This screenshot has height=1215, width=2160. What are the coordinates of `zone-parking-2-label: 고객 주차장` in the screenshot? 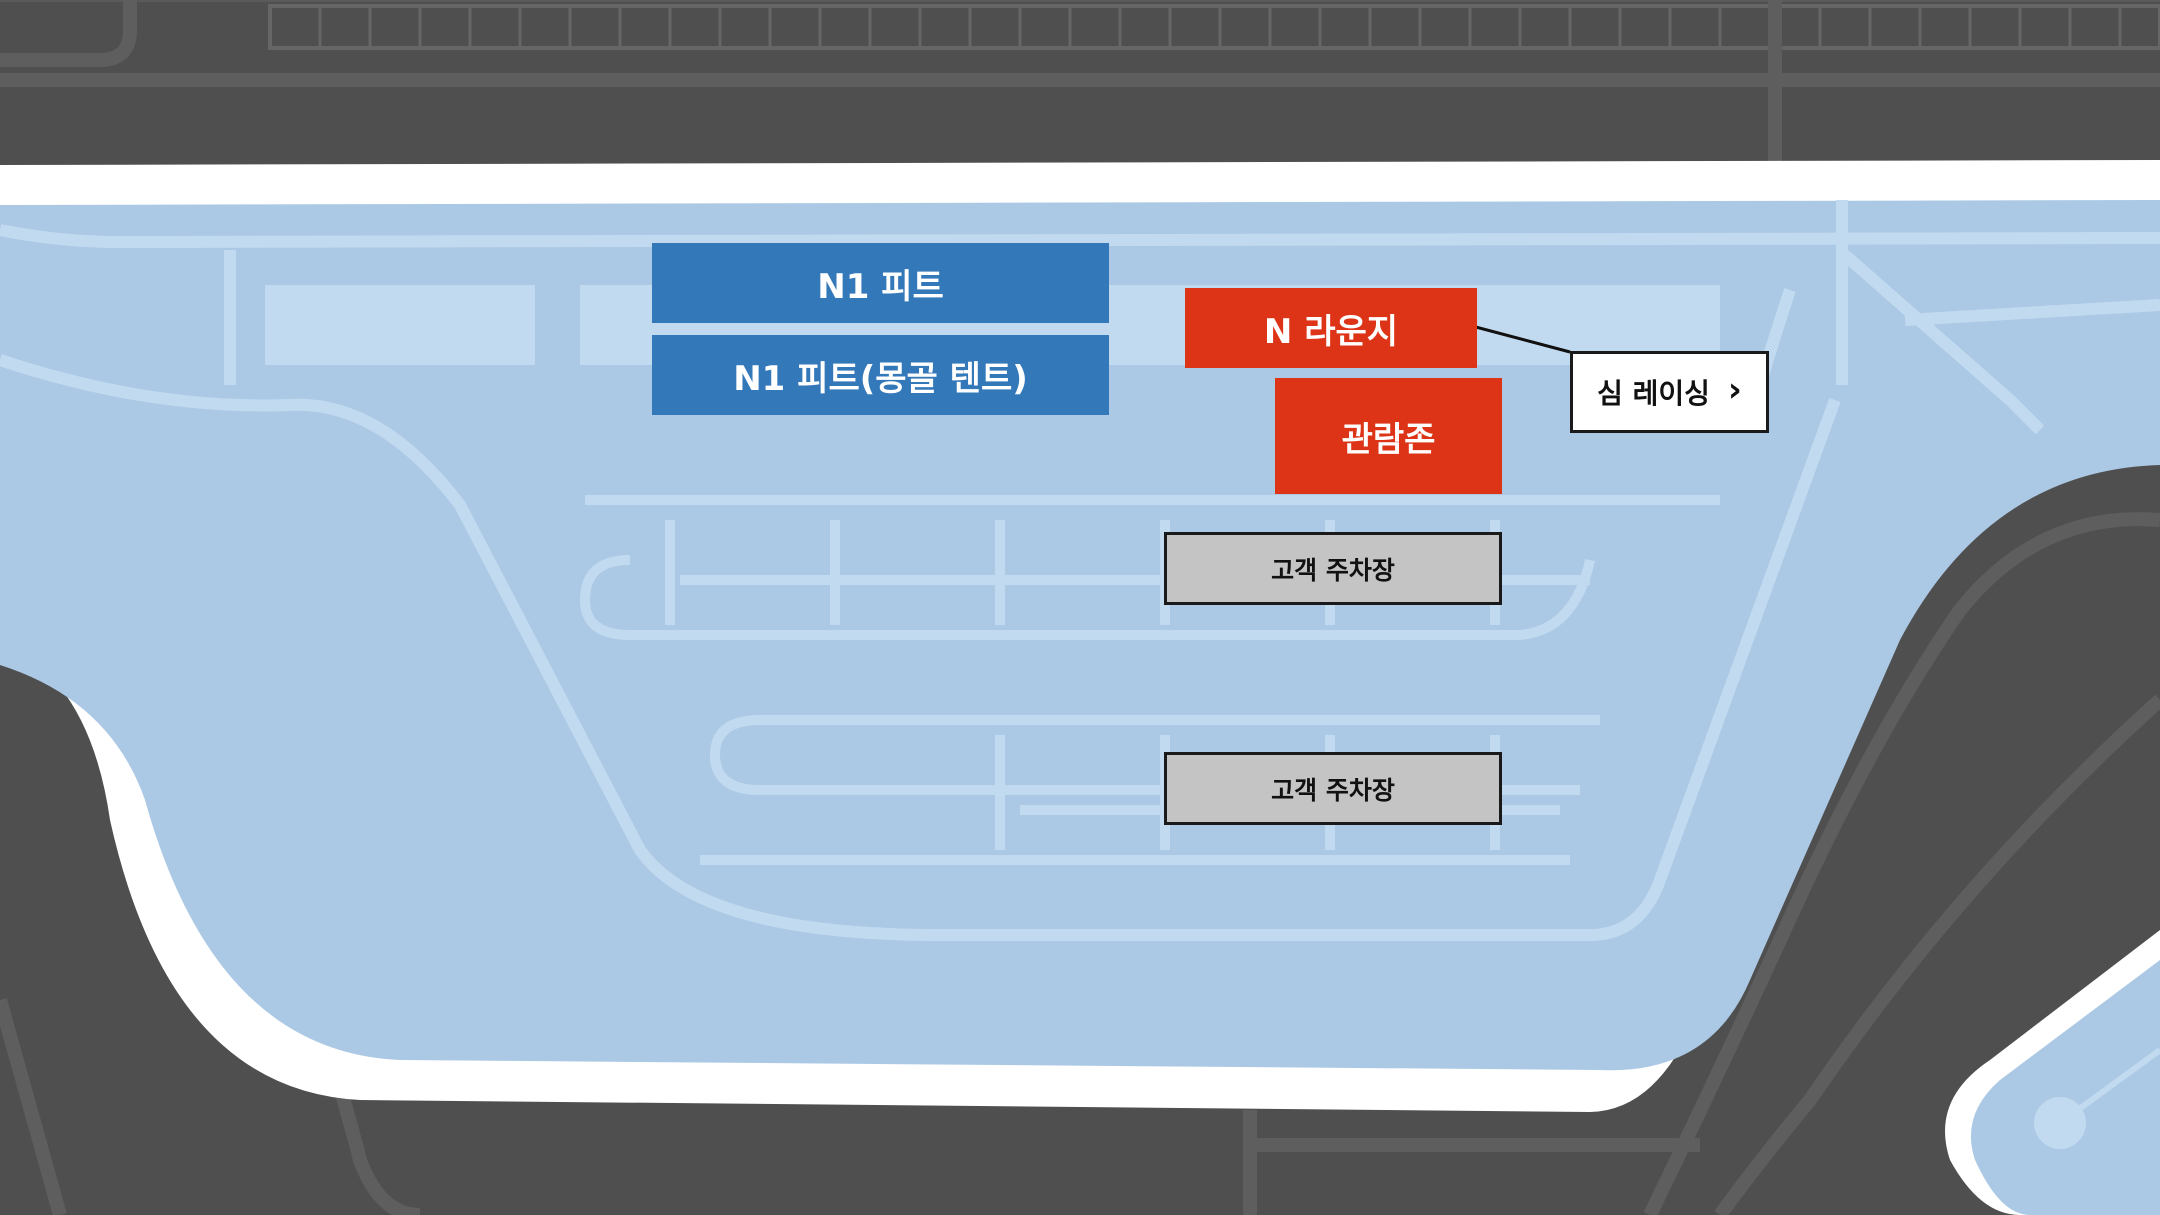 It's located at (1333, 790).